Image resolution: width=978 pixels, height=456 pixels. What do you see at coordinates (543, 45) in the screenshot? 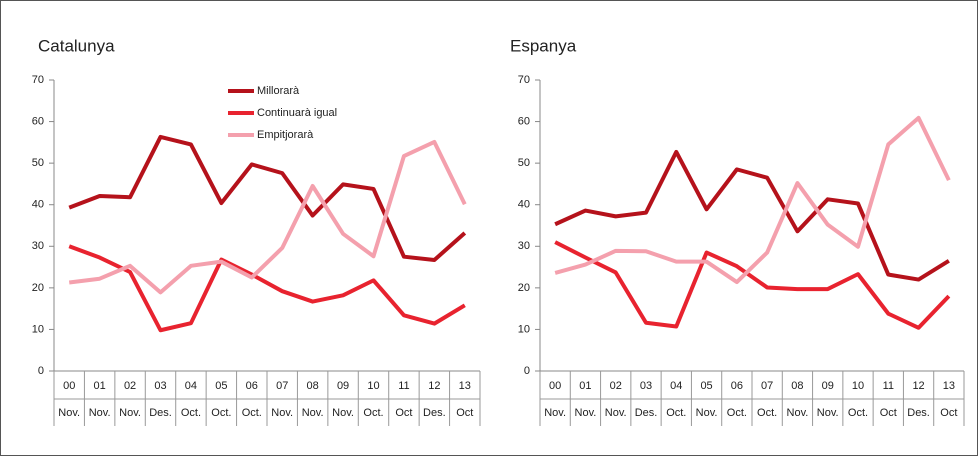
I see `chart-title: Espanya` at bounding box center [543, 45].